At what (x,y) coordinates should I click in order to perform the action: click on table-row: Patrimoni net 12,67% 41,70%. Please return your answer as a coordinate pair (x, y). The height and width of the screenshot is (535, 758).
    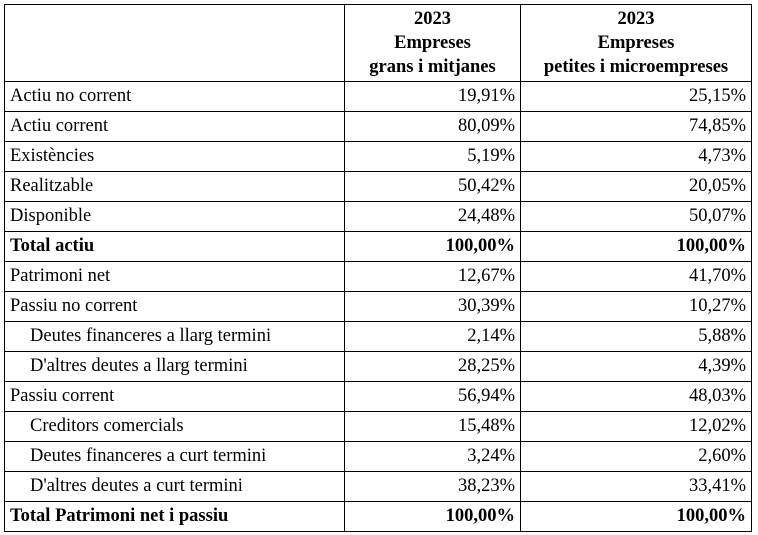
    Looking at the image, I should click on (378, 276).